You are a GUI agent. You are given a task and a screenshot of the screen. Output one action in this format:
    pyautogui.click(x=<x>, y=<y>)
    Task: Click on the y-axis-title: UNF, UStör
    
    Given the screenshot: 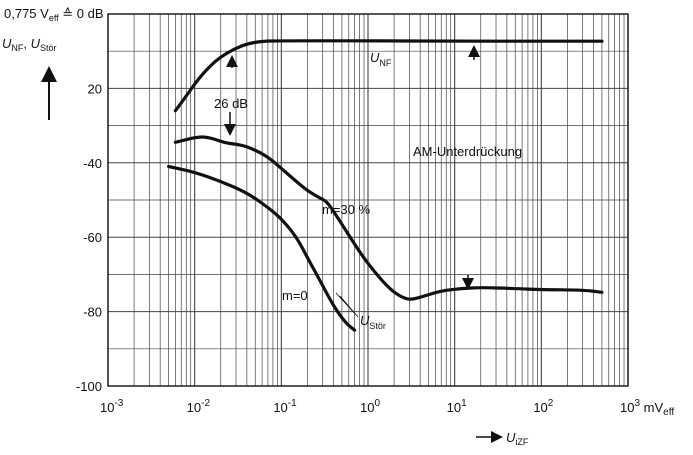 What is the action you would take?
    pyautogui.click(x=29, y=44)
    